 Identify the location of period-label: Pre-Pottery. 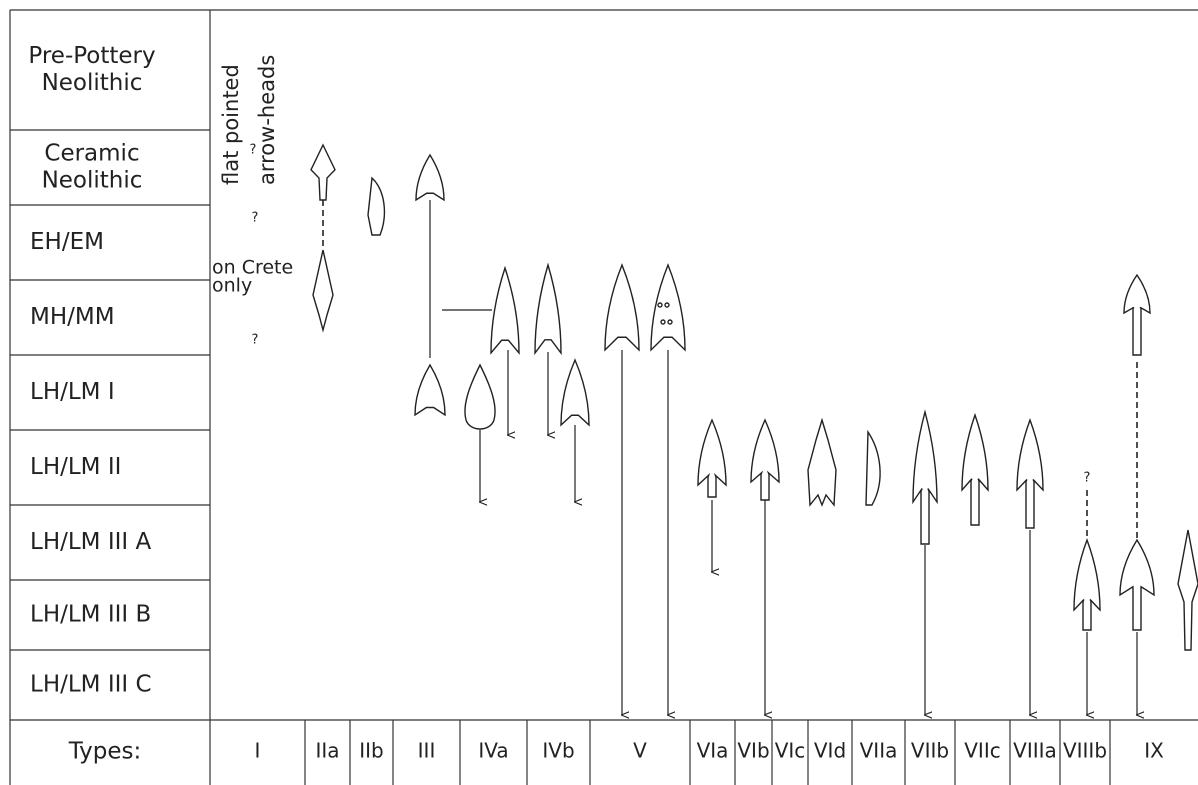
(91, 56).